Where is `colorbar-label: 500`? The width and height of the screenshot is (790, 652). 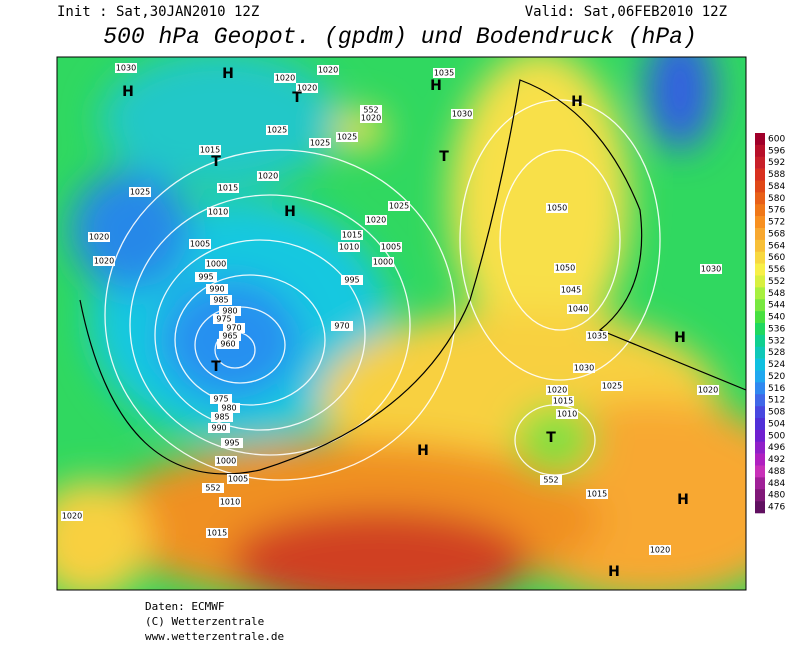 colorbar-label: 500 is located at coordinates (776, 436).